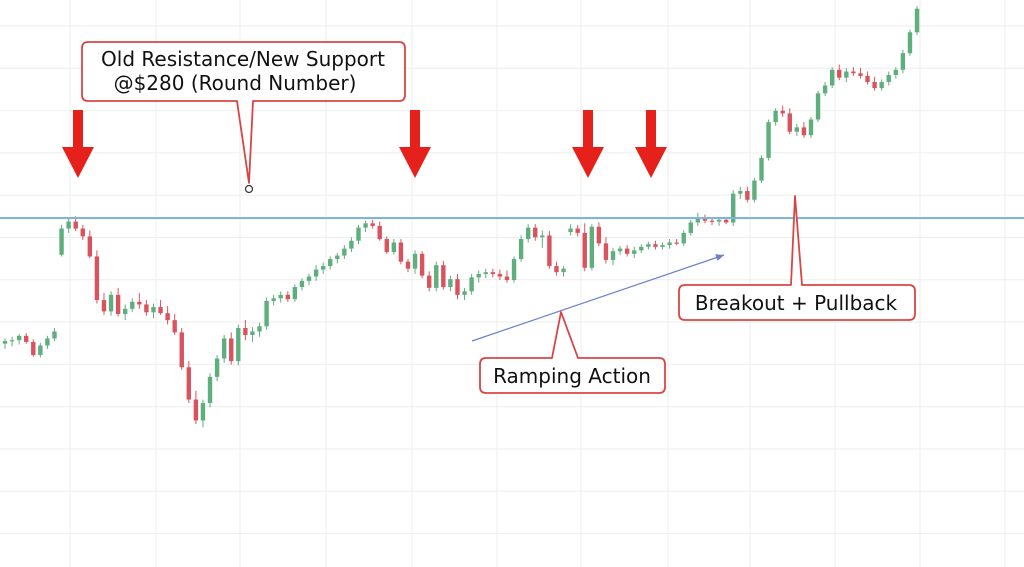  Describe the element at coordinates (364, 144) in the screenshot. I see `resistance-test-arrows` at that location.